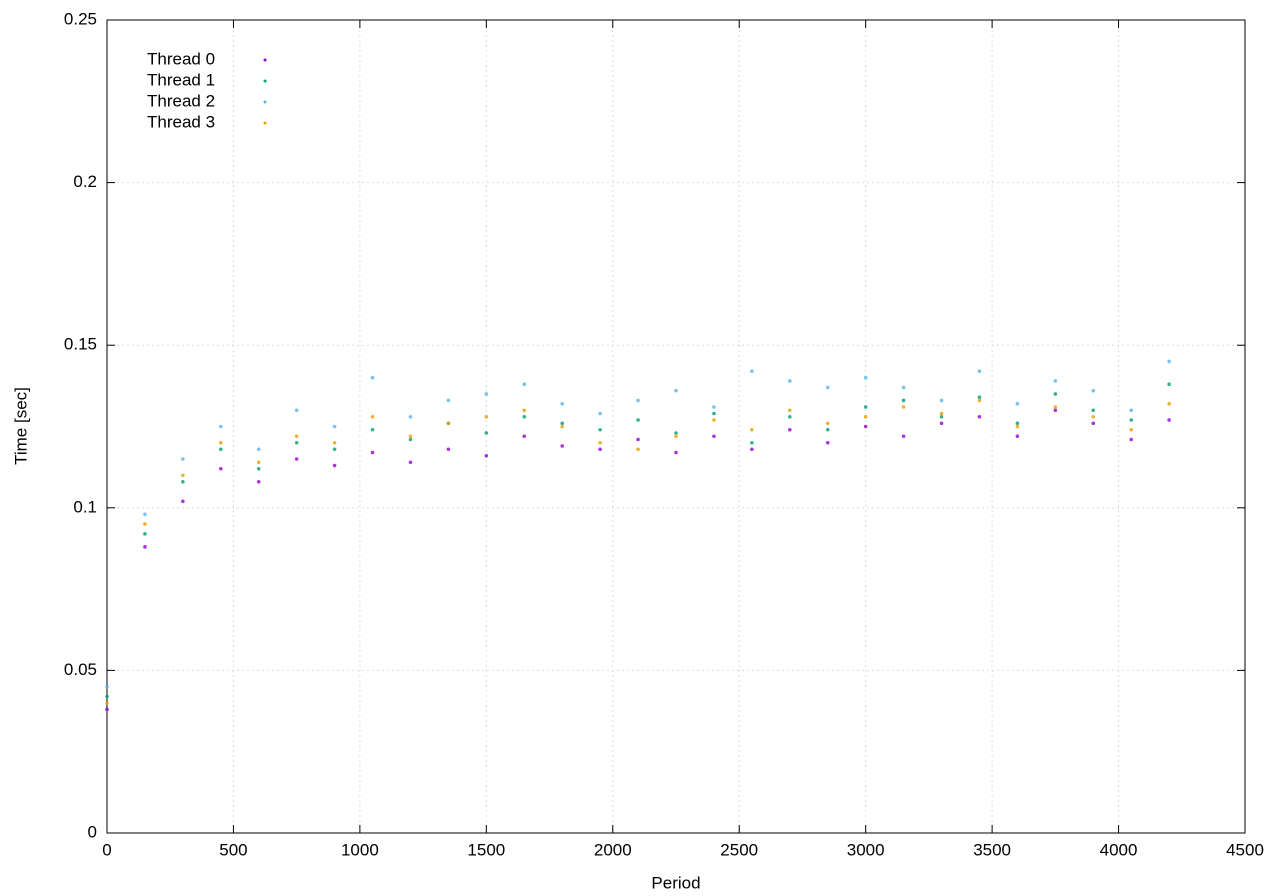 This screenshot has width=1280, height=896. What do you see at coordinates (486, 849) in the screenshot?
I see `x-tick-label: 1500` at bounding box center [486, 849].